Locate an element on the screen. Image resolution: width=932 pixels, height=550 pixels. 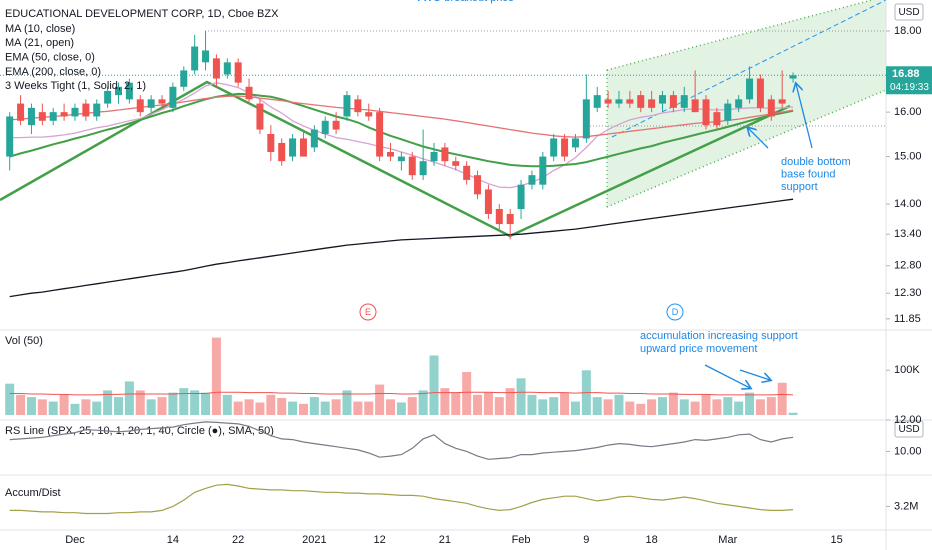
y-tick-label: 13.40 is located at coordinates (908, 234).